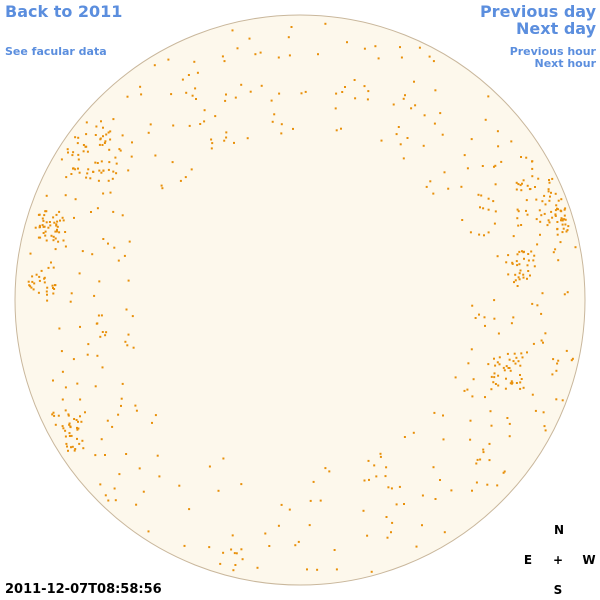 The width and height of the screenshot is (600, 600). I want to click on compass-north: N, so click(559, 530).